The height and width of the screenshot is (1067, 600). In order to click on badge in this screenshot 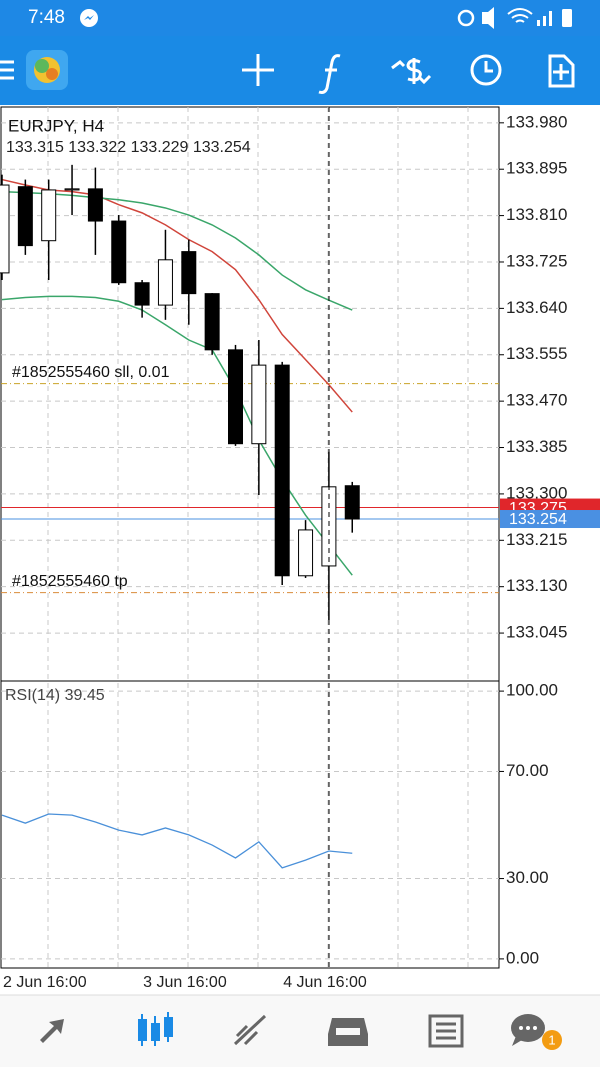, I will do `click(552, 1040)`.